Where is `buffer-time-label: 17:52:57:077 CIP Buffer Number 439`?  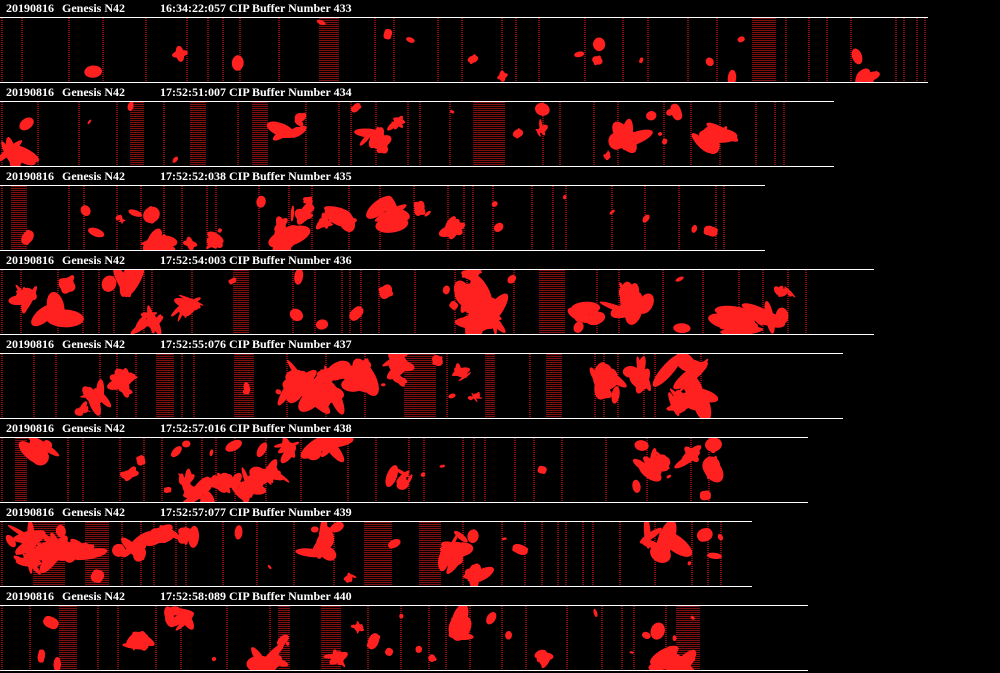 buffer-time-label: 17:52:57:077 CIP Buffer Number 439 is located at coordinates (256, 512).